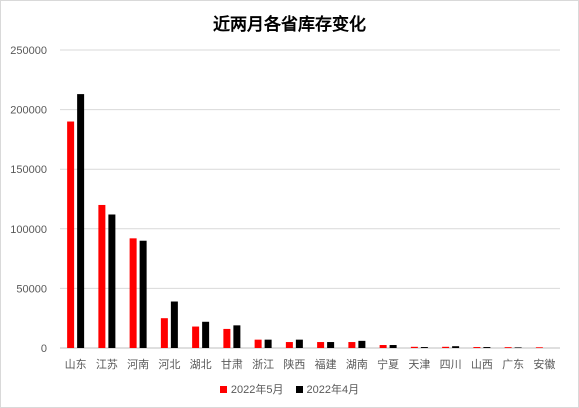 The height and width of the screenshot is (408, 579). What do you see at coordinates (357, 364) in the screenshot?
I see `x-category-label: 湖南` at bounding box center [357, 364].